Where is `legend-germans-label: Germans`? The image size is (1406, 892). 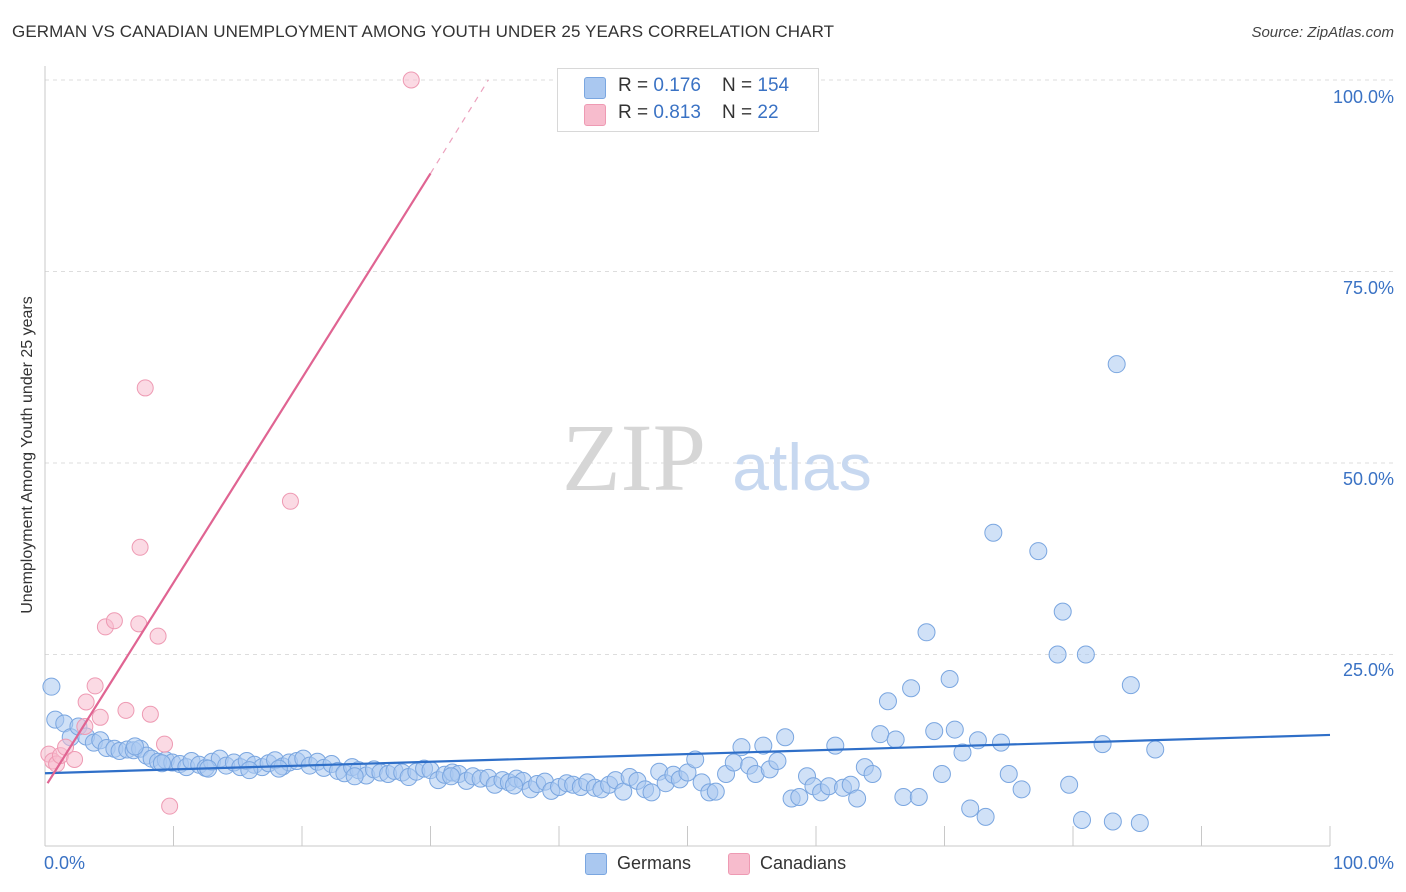 legend-germans-label: Germans is located at coordinates (654, 863).